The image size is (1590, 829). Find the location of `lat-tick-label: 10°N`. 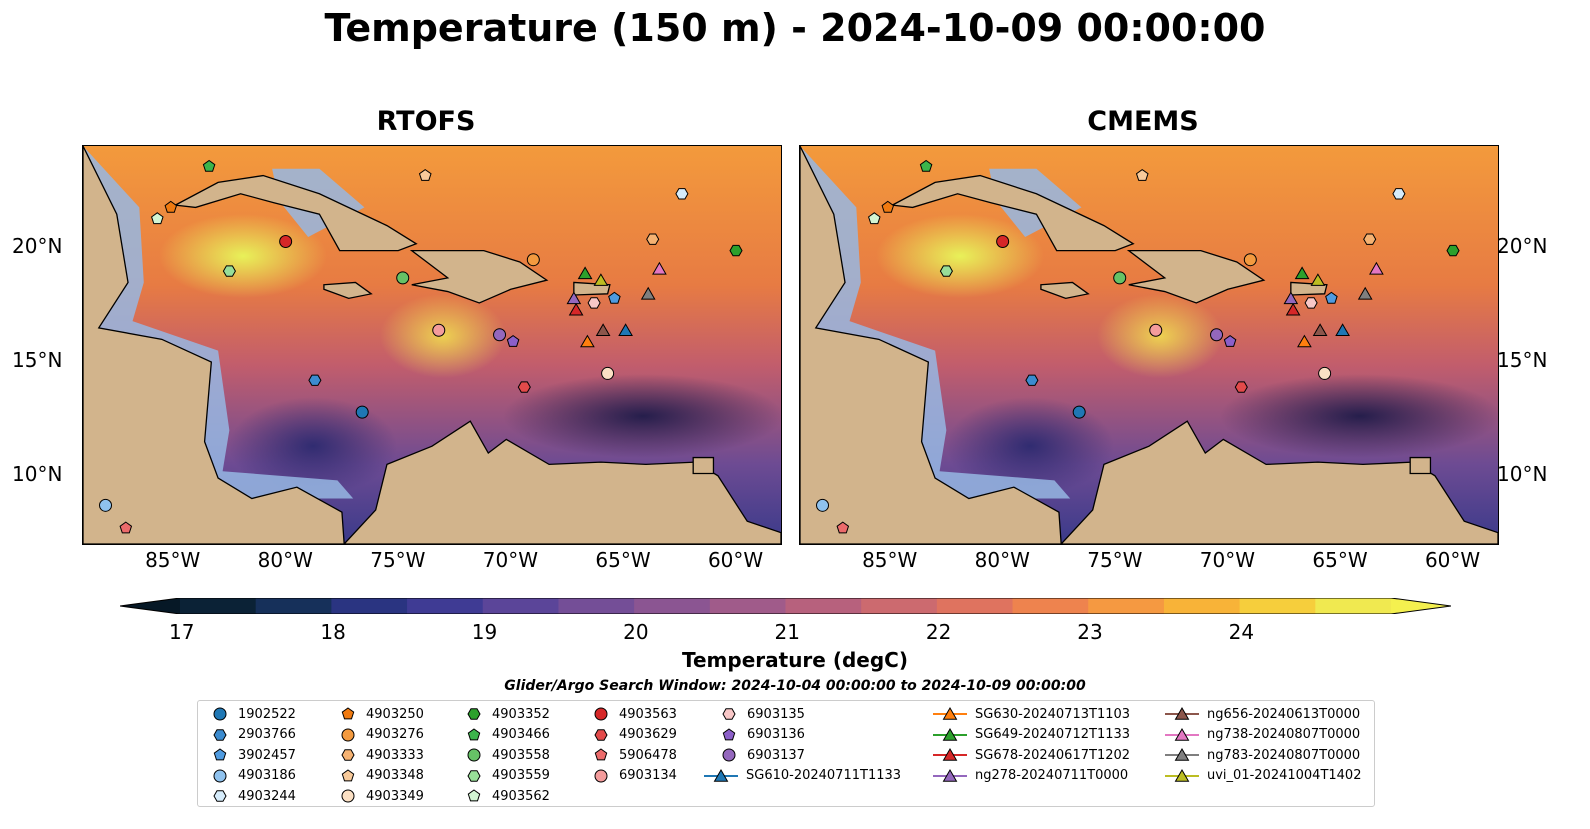

lat-tick-label: 10°N is located at coordinates (1522, 473).